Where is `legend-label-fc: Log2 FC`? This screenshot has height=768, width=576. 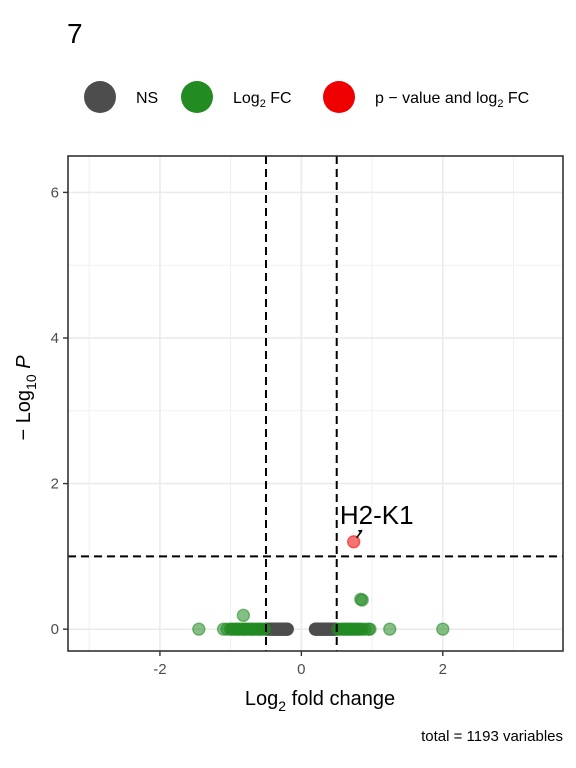
legend-label-fc: Log2 FC is located at coordinates (262, 100).